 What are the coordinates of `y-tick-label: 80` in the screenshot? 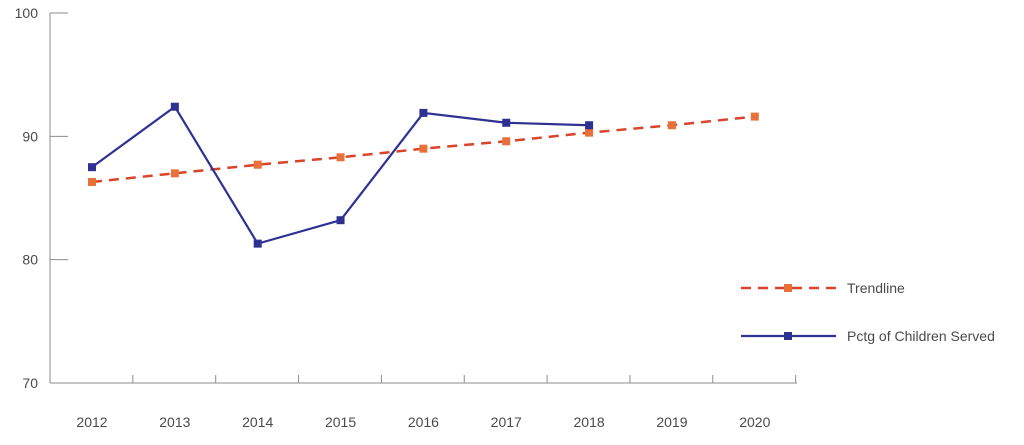 It's located at (30, 260).